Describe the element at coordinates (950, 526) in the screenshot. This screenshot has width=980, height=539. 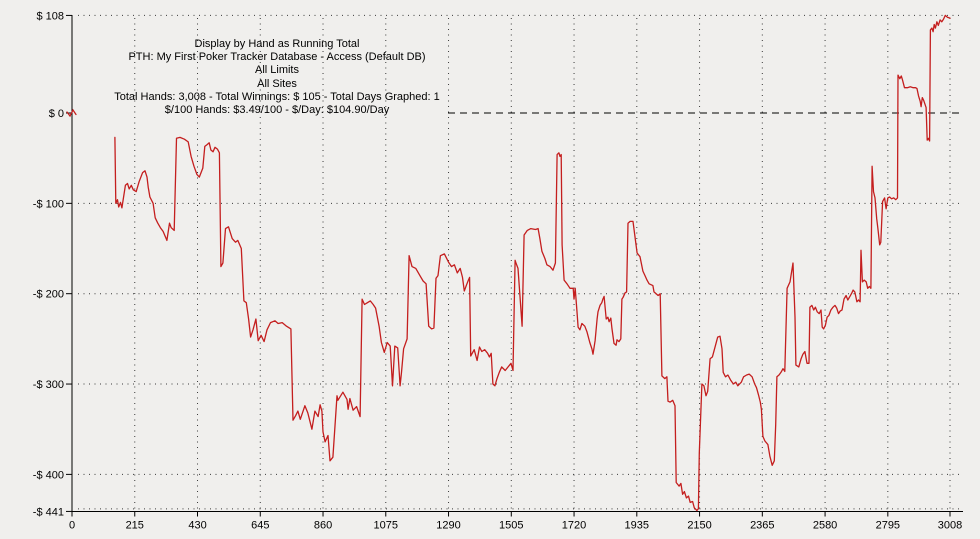
I see `x-tick-label: 3008` at that location.